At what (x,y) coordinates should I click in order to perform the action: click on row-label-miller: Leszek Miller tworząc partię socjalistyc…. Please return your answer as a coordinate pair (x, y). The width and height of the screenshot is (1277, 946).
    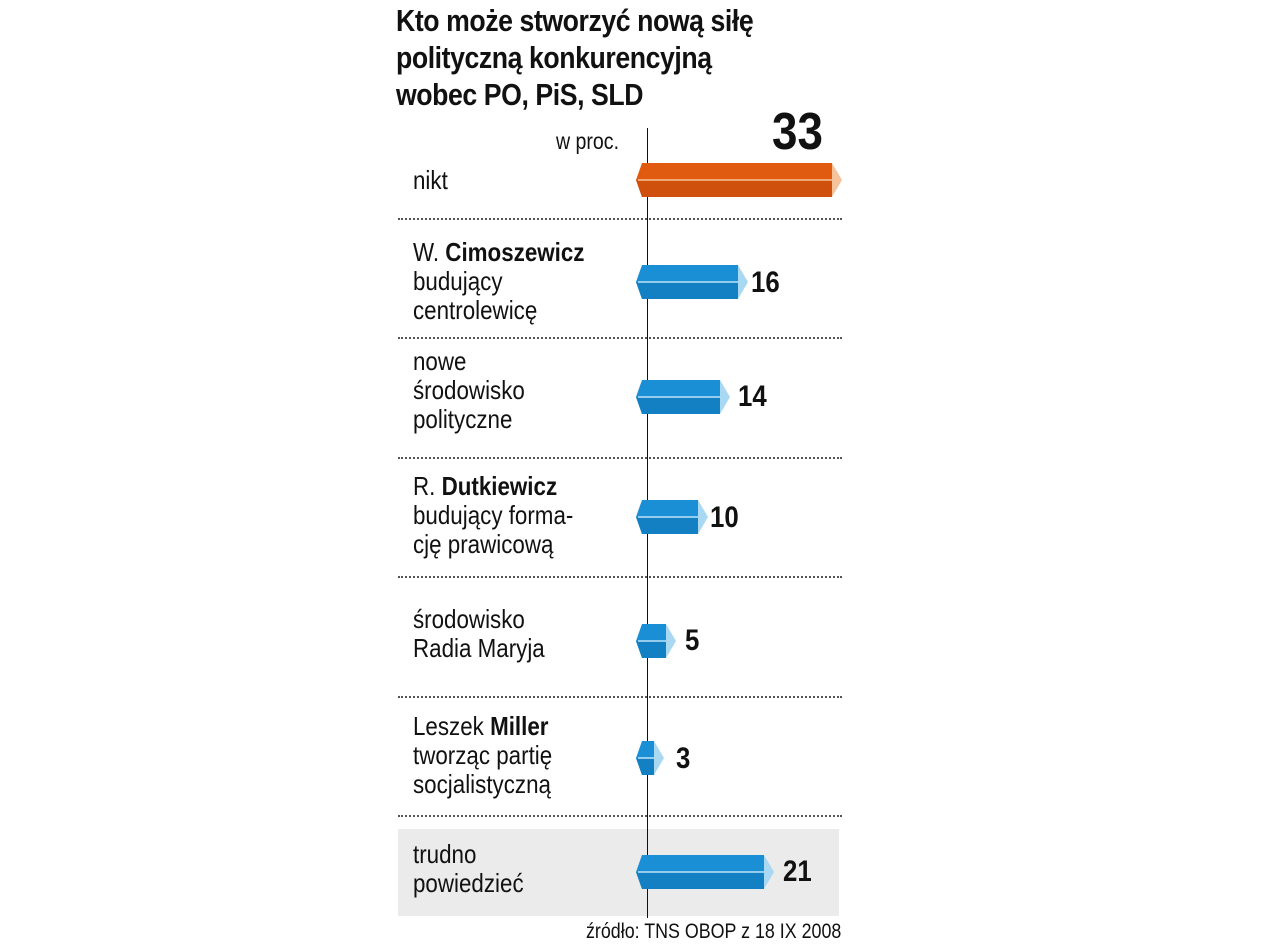
    Looking at the image, I should click on (483, 755).